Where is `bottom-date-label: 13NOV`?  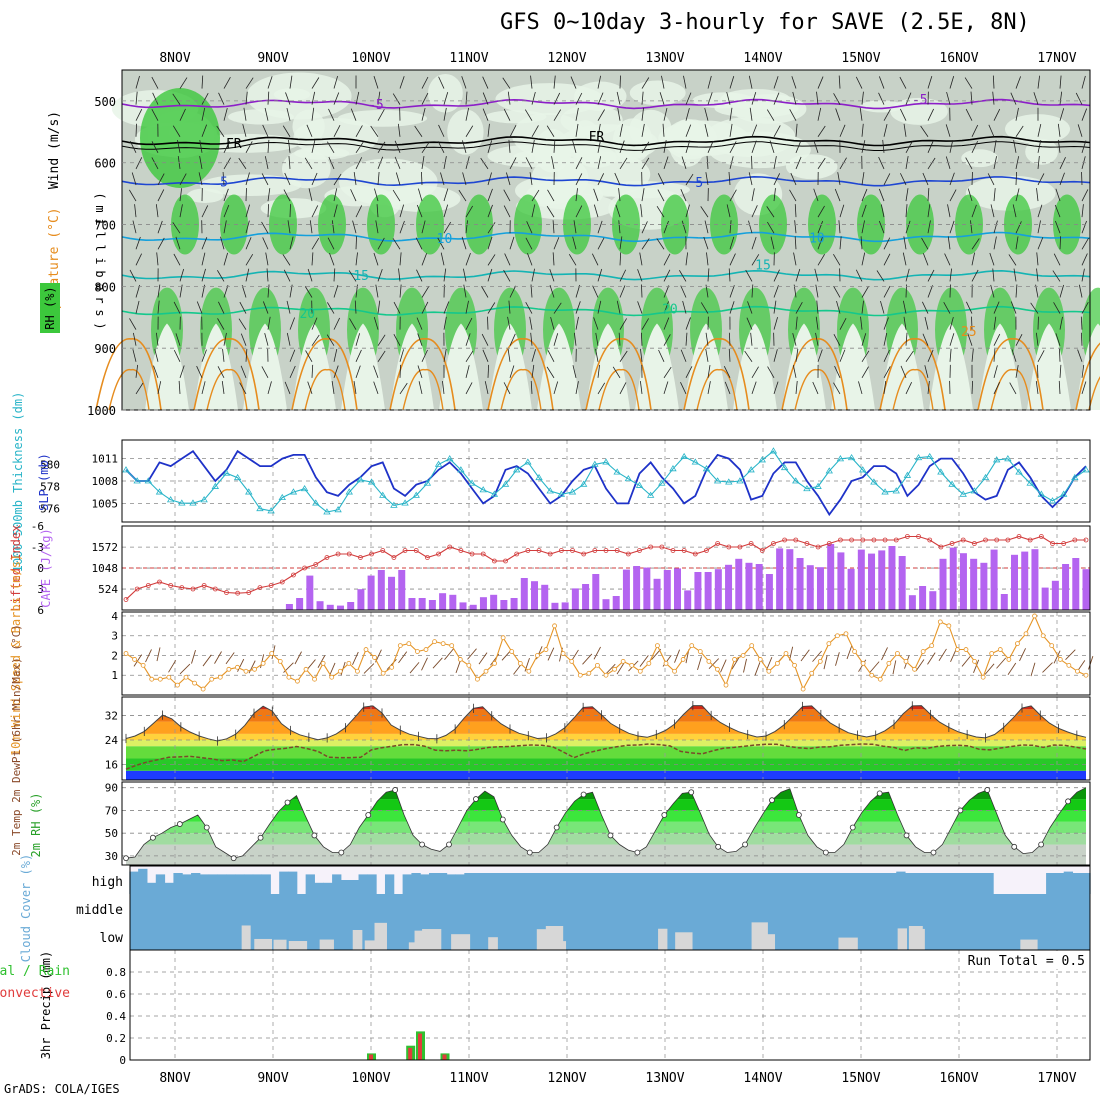 bottom-date-label: 13NOV is located at coordinates (664, 1078).